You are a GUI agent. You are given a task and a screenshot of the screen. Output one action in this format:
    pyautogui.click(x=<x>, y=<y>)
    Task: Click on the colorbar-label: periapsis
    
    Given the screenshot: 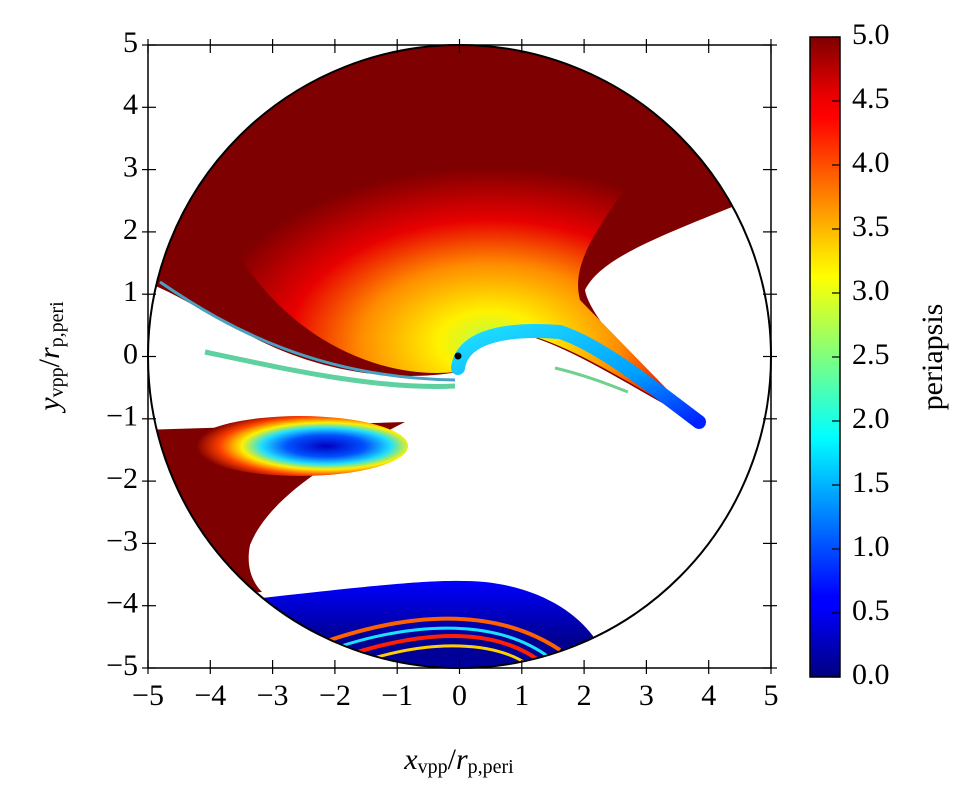 What is the action you would take?
    pyautogui.click(x=932, y=357)
    